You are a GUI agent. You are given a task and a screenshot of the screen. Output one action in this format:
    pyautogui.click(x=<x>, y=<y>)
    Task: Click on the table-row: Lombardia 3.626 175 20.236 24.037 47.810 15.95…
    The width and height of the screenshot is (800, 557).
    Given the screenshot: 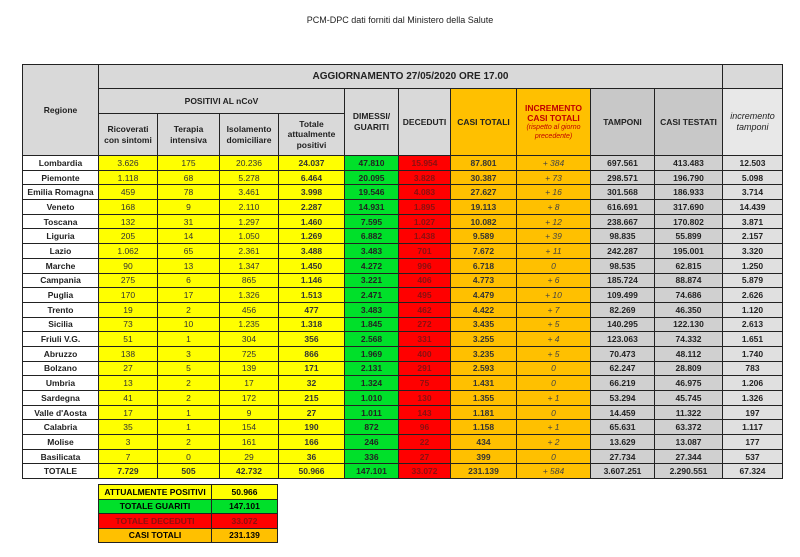 What is the action you would take?
    pyautogui.click(x=402, y=163)
    